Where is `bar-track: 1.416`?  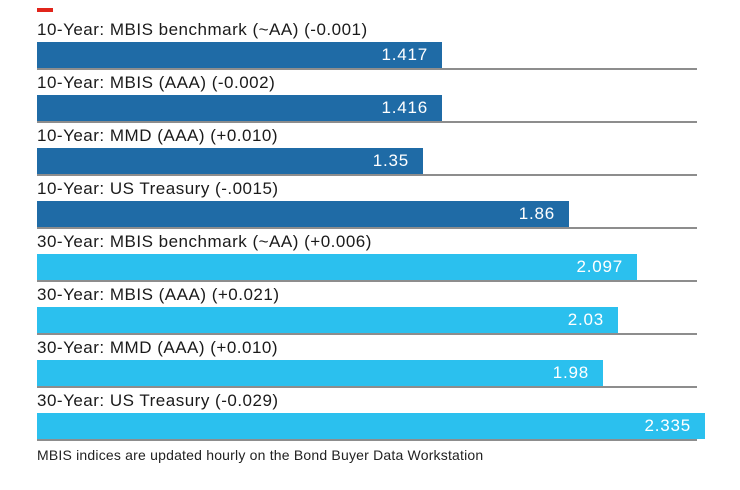 bar-track: 1.416 is located at coordinates (367, 109).